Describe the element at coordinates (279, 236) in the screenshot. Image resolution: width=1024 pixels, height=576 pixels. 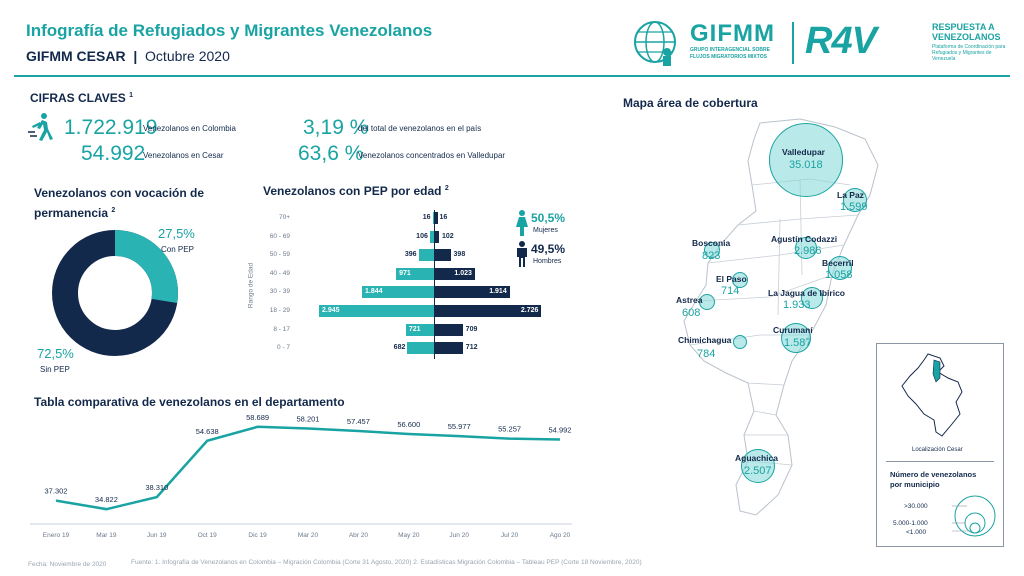
I see `pyramid-age-label: 60 - 69` at that location.